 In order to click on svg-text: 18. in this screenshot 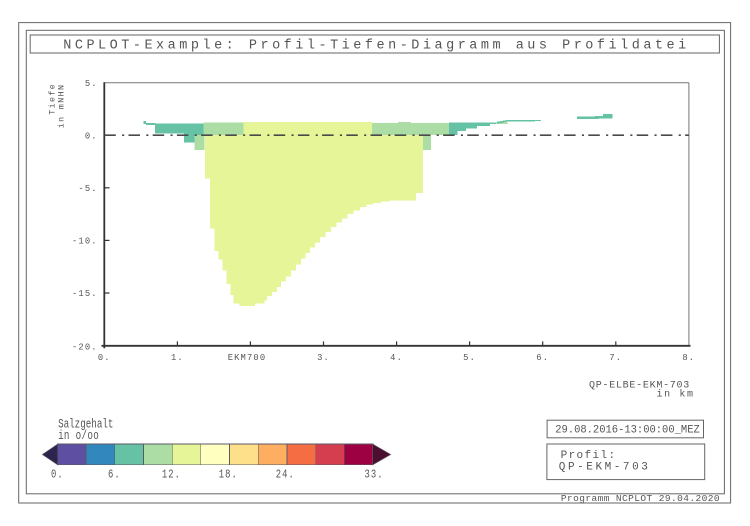, I will do `click(228, 475)`.